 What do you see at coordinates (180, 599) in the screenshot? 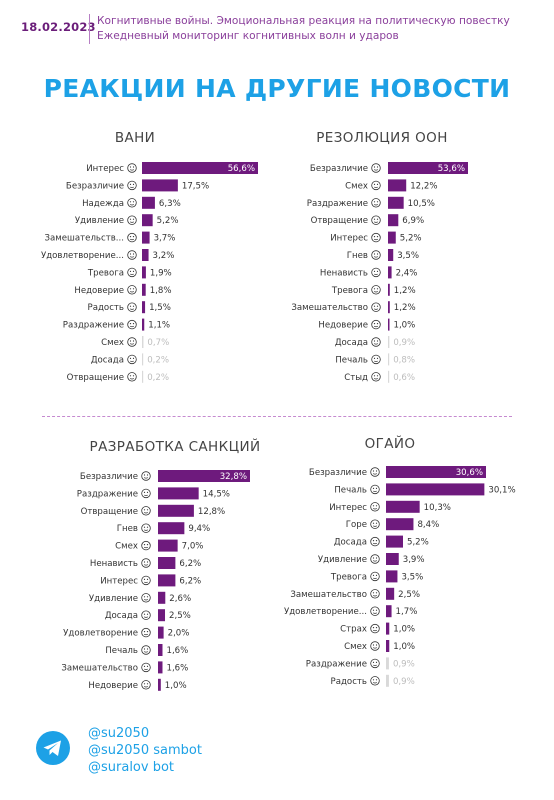
I see `value-label: 2,6%` at bounding box center [180, 599].